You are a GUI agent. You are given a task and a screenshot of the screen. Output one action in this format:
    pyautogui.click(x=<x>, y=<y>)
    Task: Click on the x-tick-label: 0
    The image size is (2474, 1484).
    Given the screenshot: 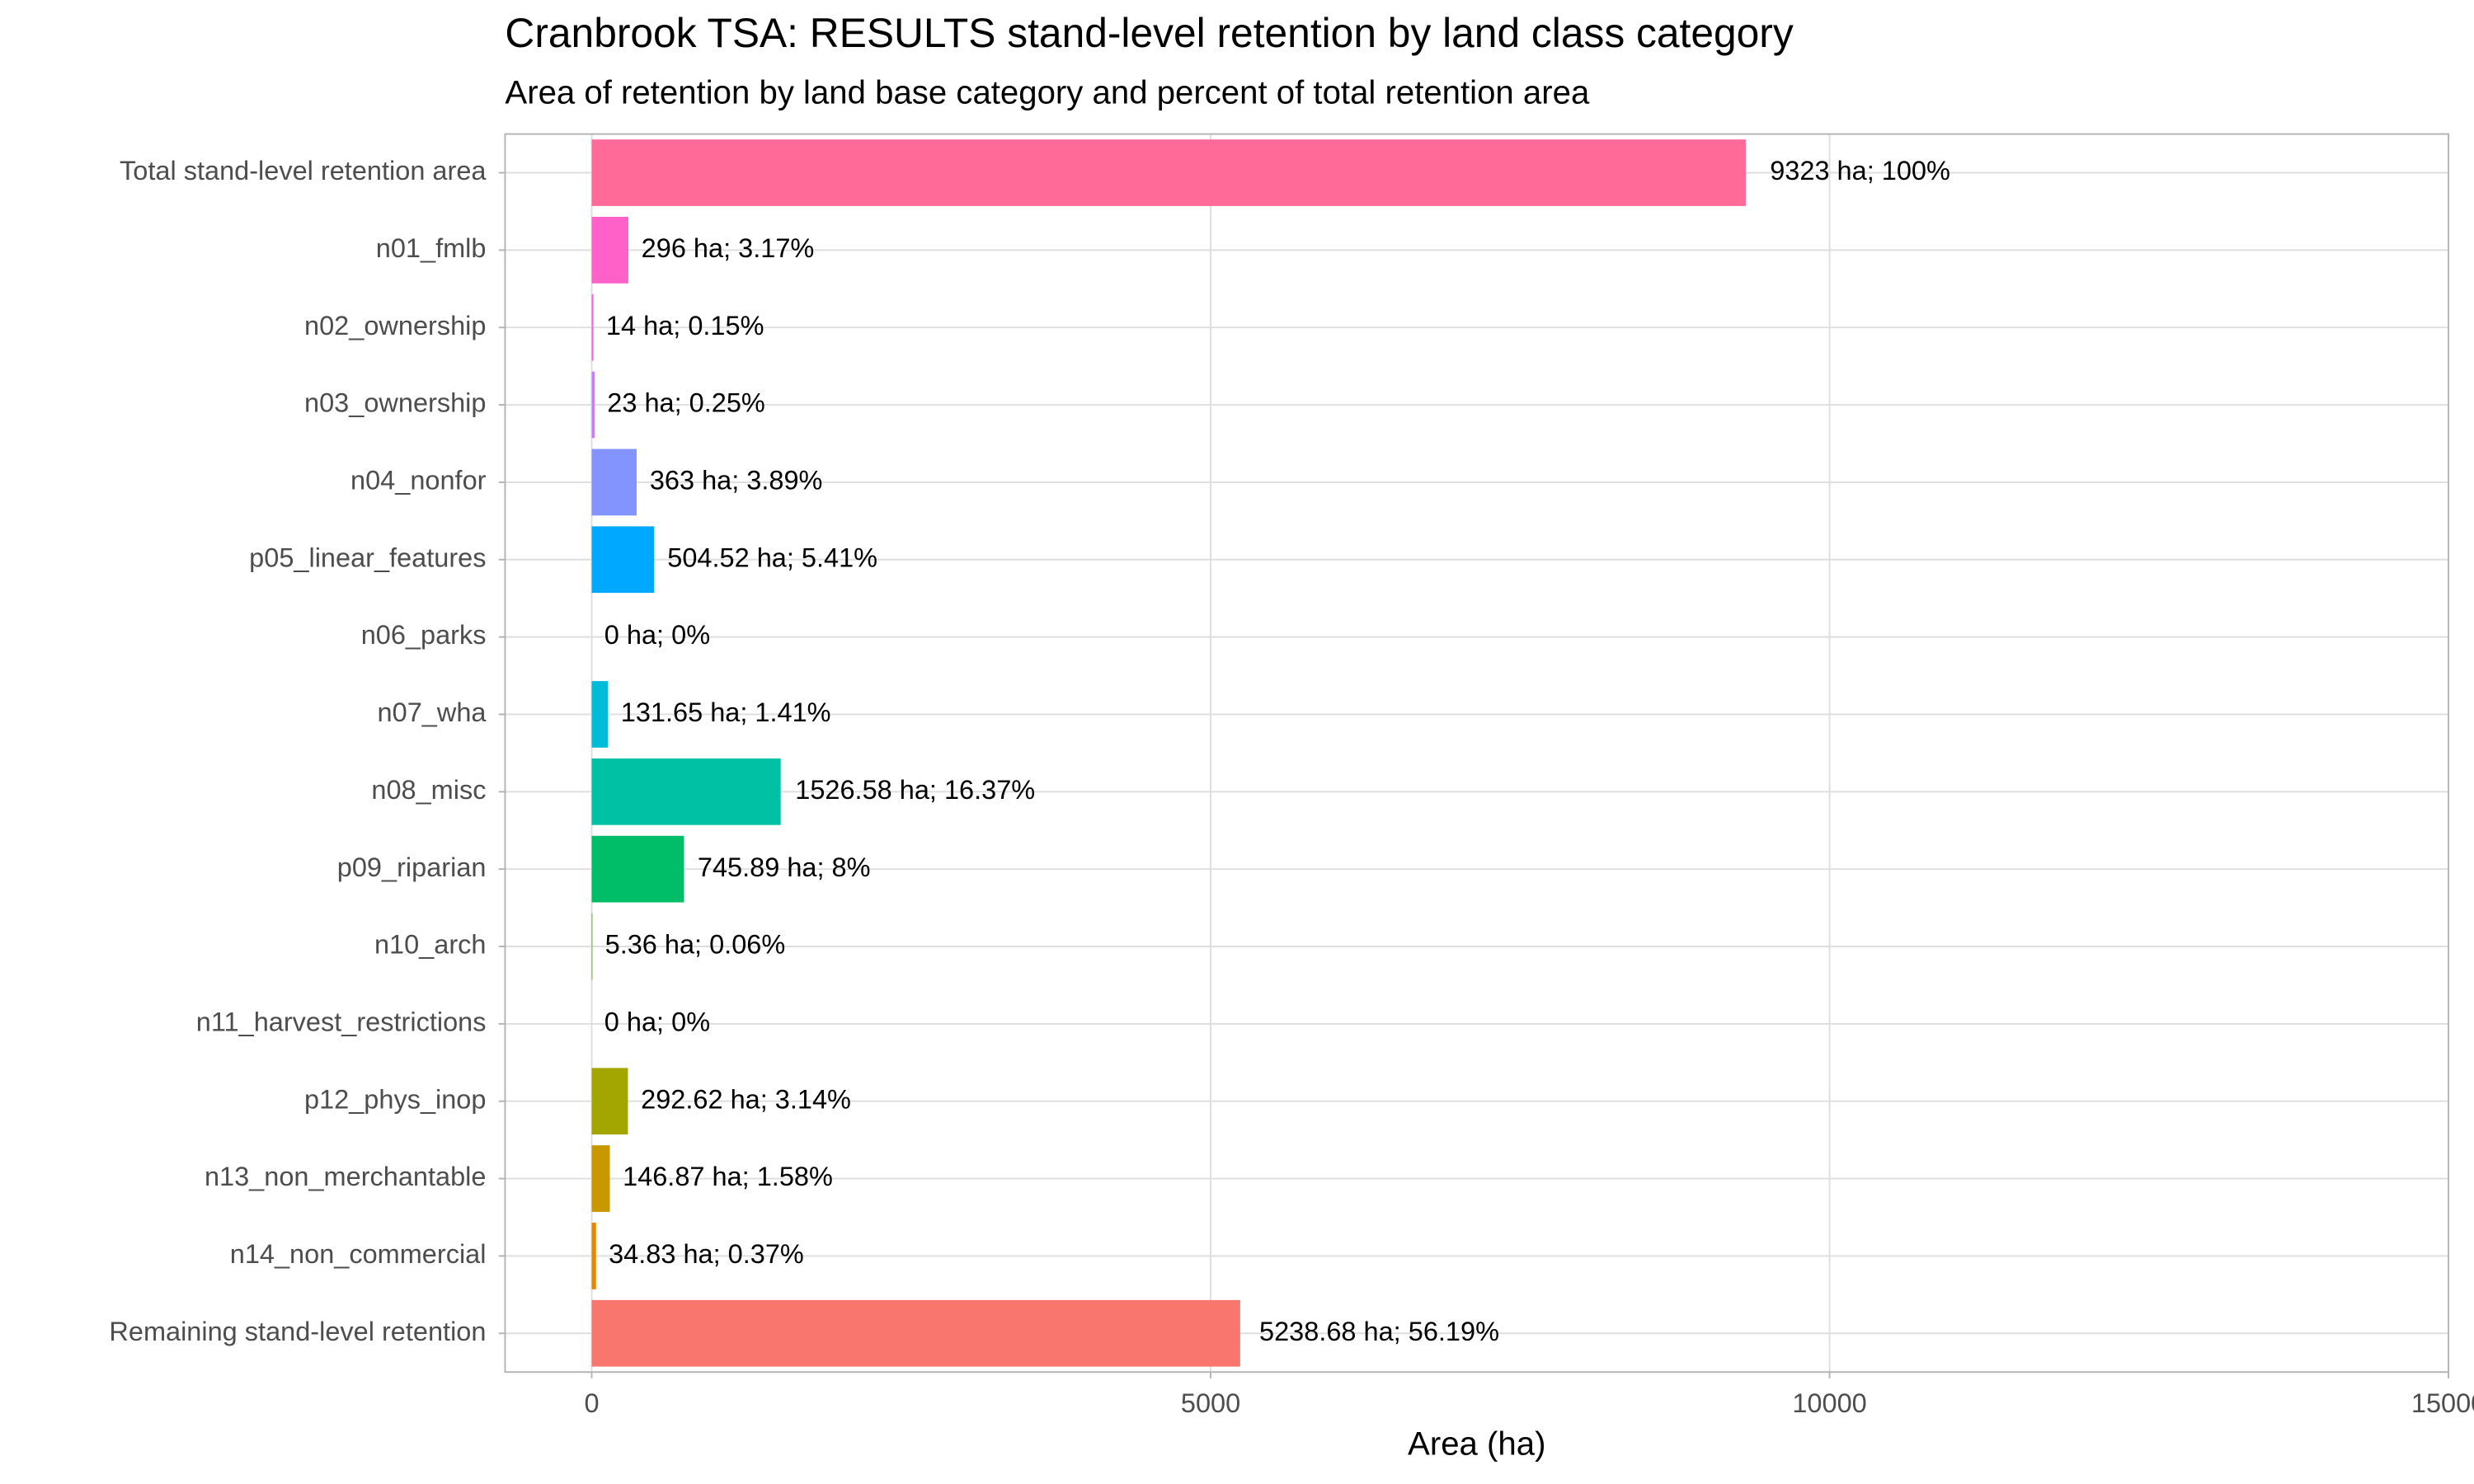 What is the action you would take?
    pyautogui.click(x=591, y=1403)
    